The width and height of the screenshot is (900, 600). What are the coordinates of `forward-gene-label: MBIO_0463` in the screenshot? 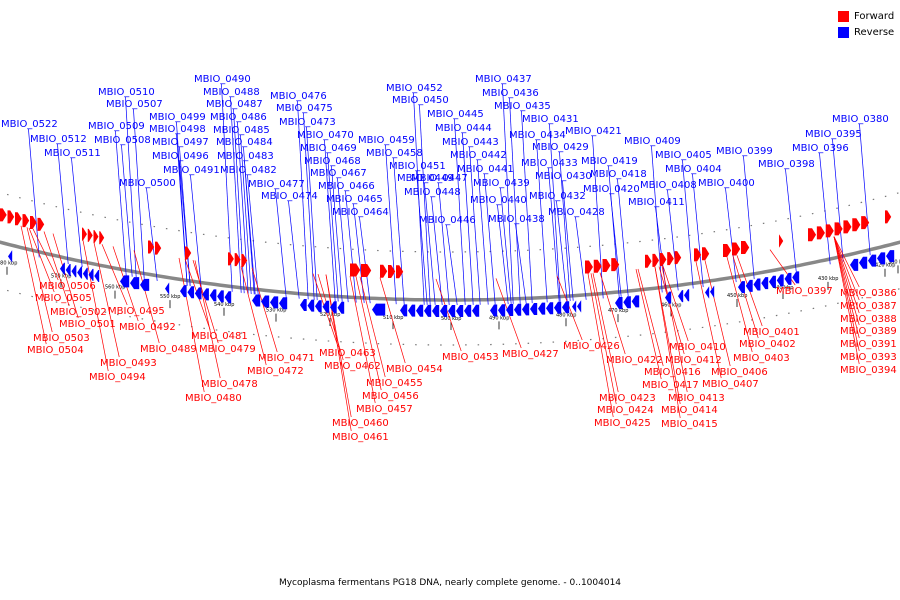 It's located at (347, 353).